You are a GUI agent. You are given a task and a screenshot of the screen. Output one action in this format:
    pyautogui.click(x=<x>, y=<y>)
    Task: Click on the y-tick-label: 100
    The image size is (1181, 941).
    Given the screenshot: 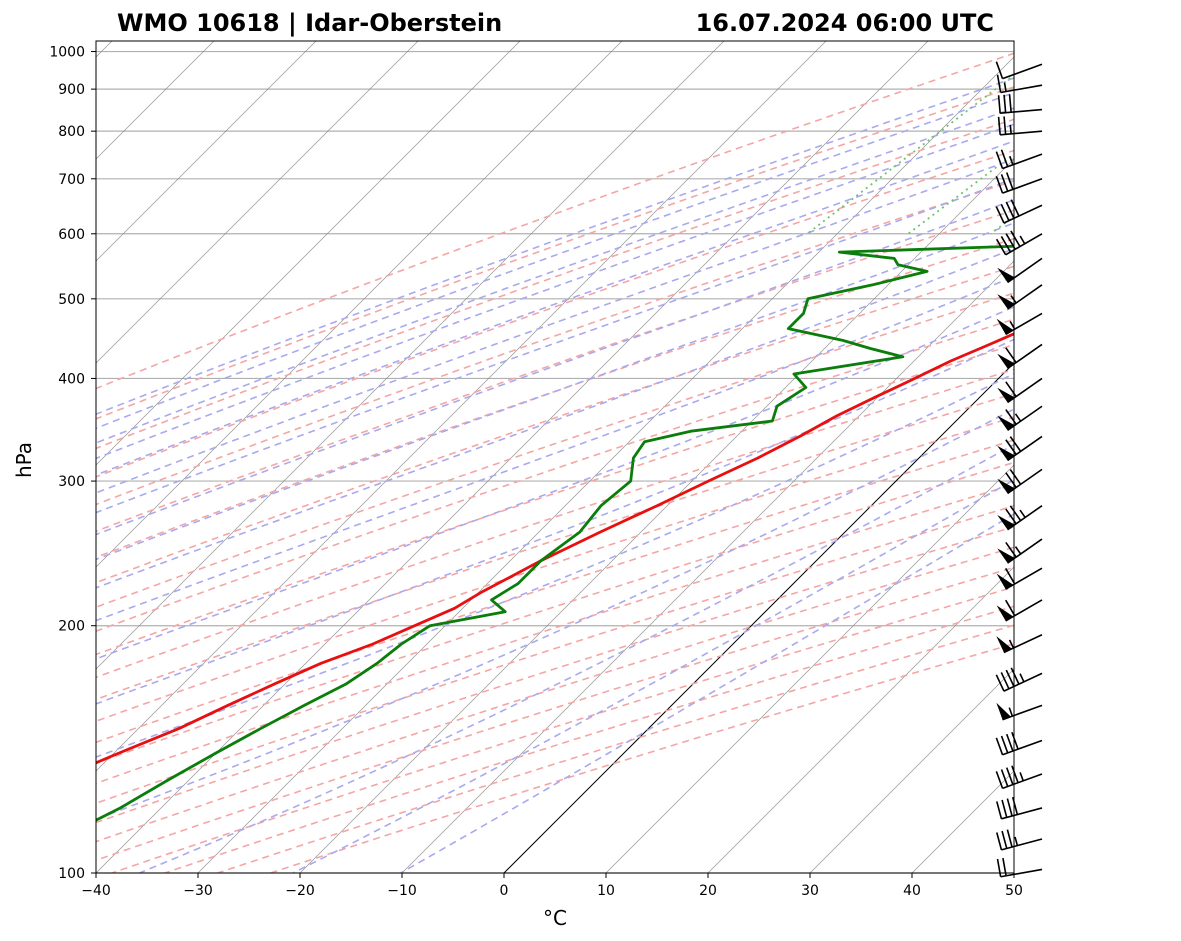 What is the action you would take?
    pyautogui.click(x=71, y=874)
    